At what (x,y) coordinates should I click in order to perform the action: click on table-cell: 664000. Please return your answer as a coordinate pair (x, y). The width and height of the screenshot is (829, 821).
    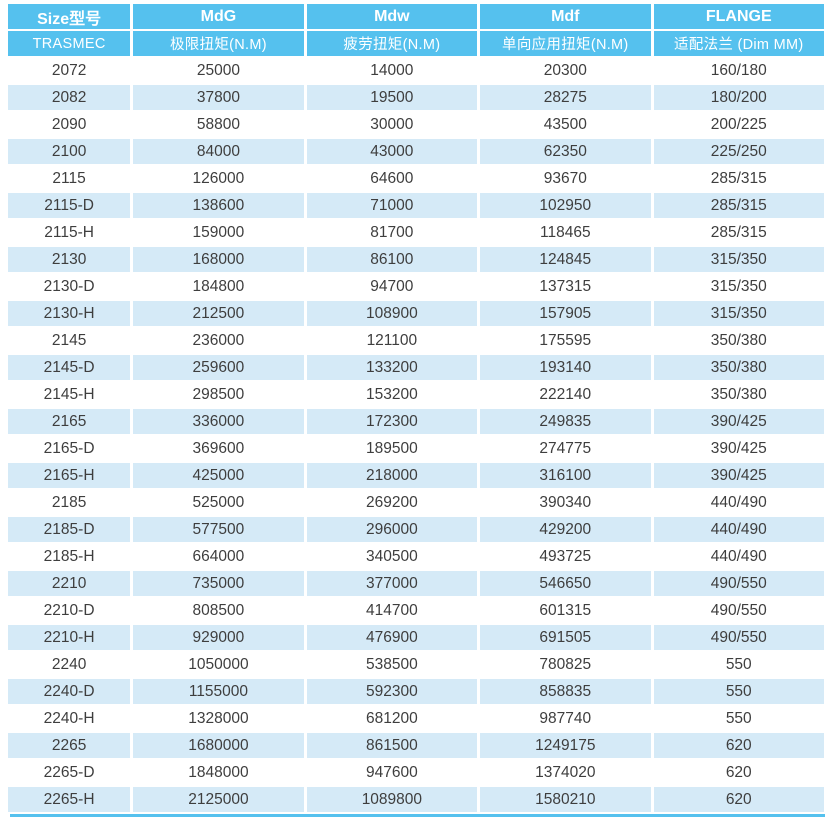
    Looking at the image, I should click on (218, 556).